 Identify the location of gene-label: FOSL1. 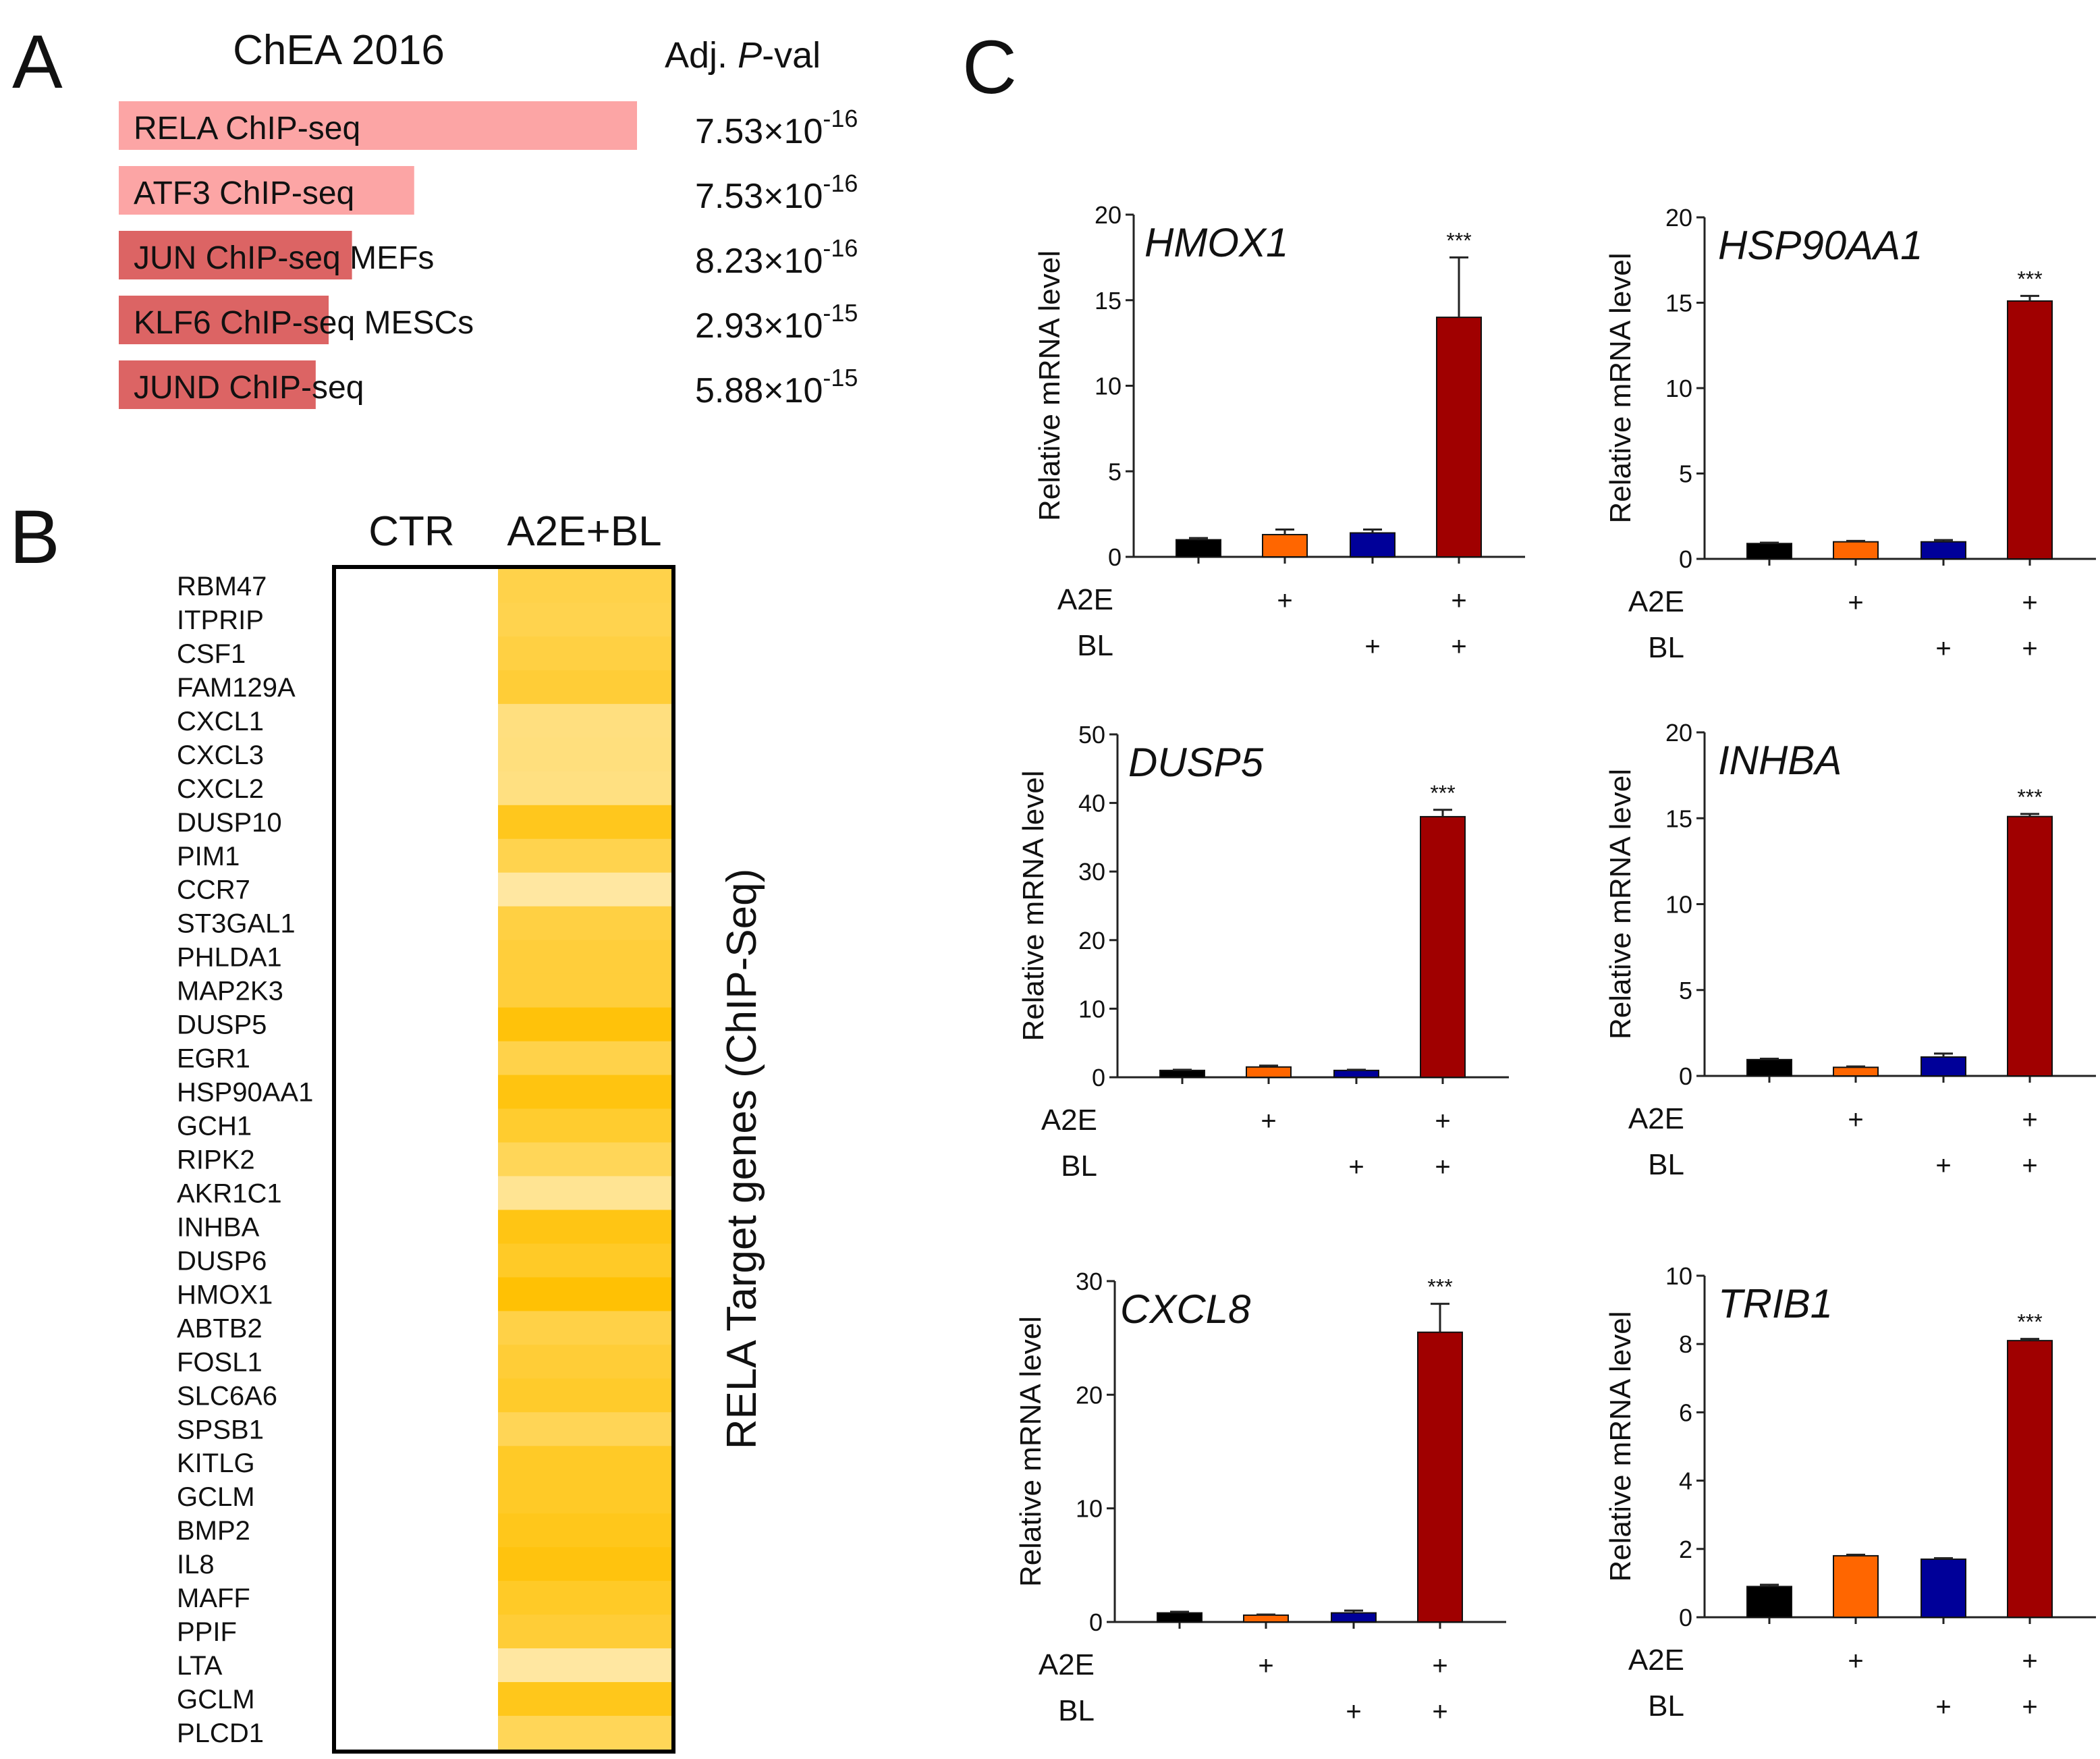
(219, 1362).